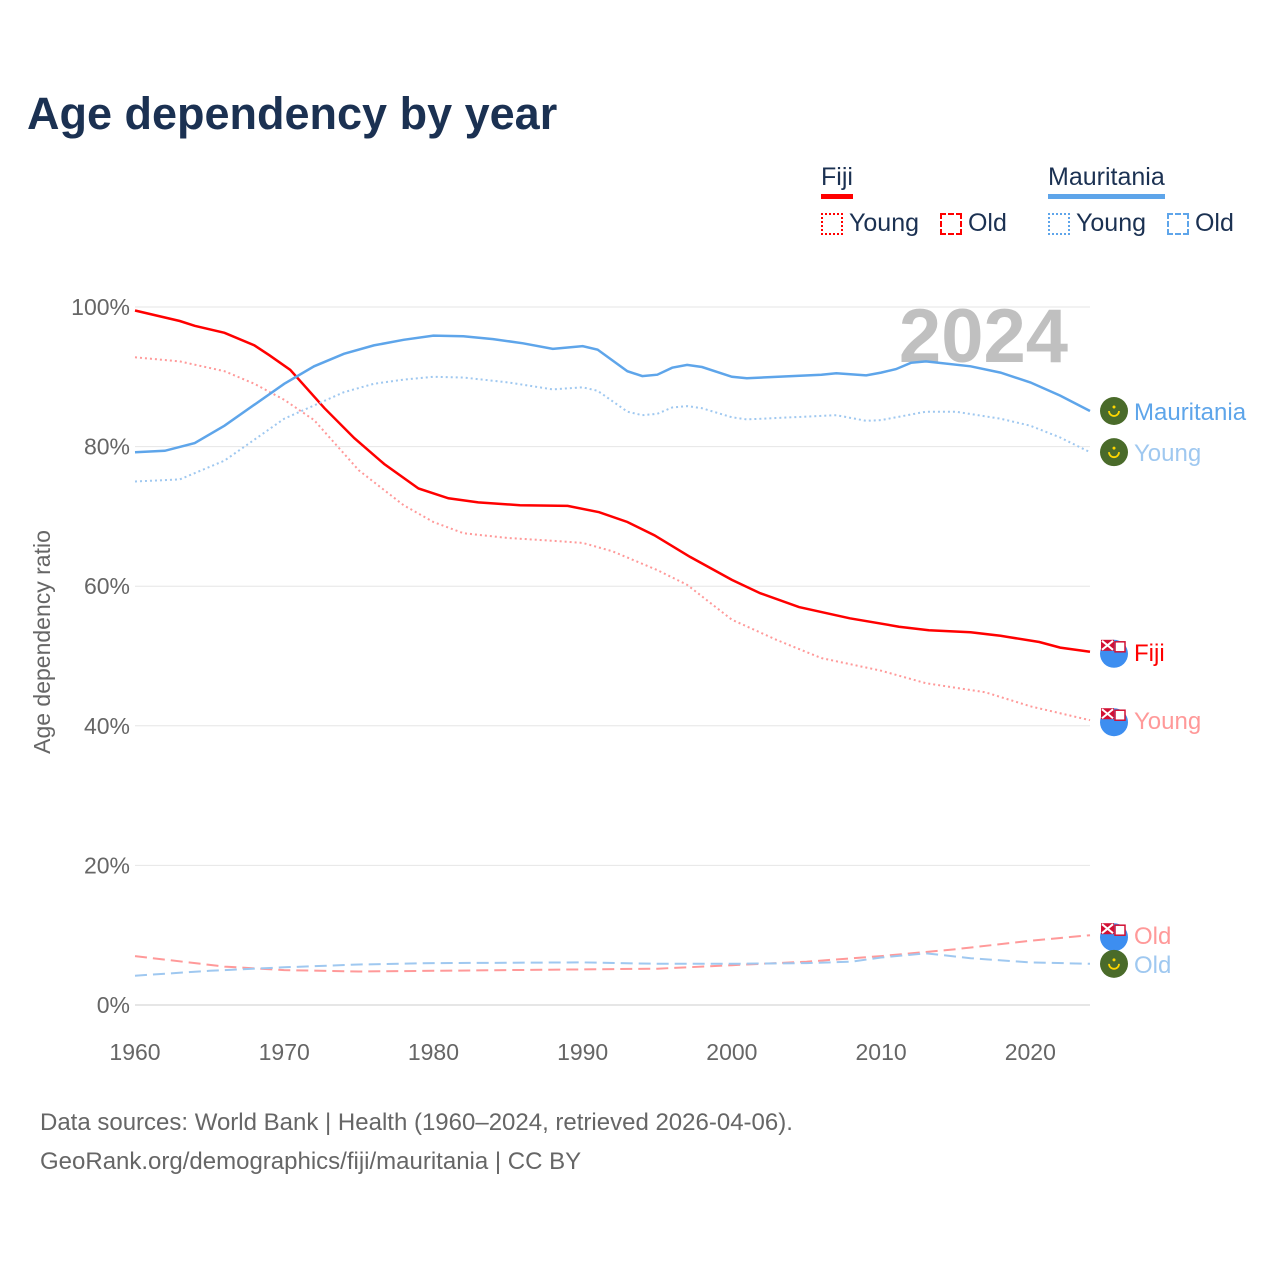 The width and height of the screenshot is (1280, 1280). What do you see at coordinates (100, 307) in the screenshot?
I see `y-tick-label: 100%` at bounding box center [100, 307].